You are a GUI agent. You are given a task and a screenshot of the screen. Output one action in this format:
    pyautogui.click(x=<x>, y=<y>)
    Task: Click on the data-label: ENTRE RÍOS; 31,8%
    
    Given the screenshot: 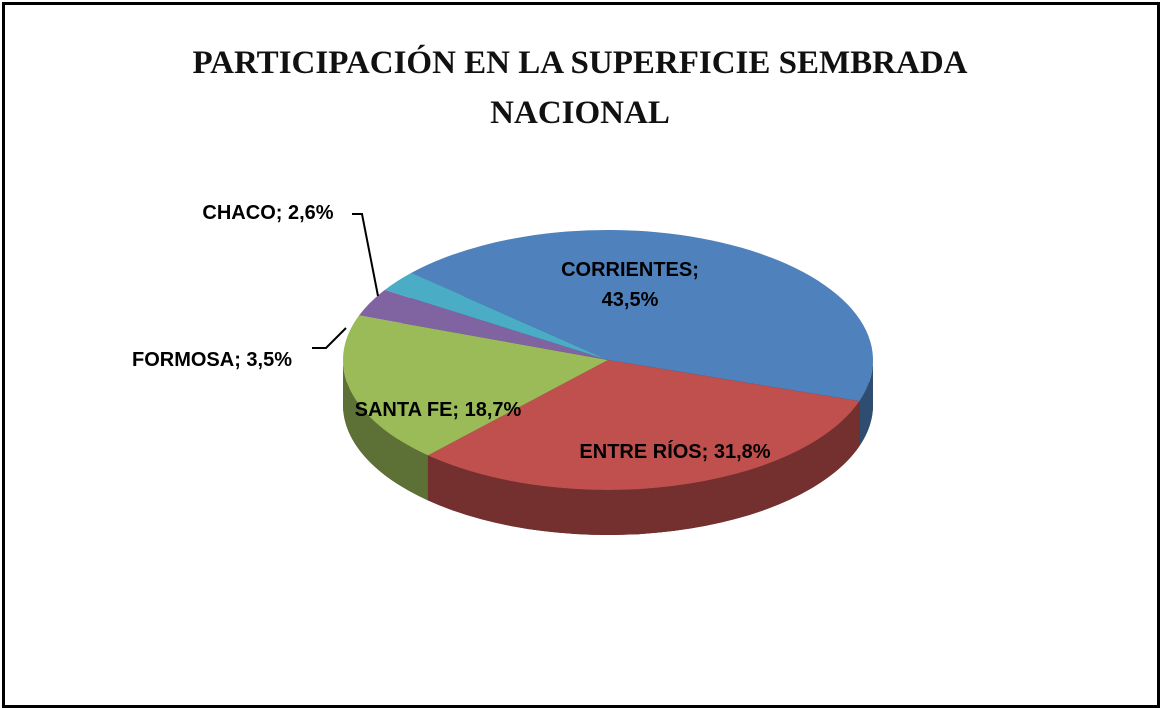 What is the action you would take?
    pyautogui.click(x=675, y=452)
    